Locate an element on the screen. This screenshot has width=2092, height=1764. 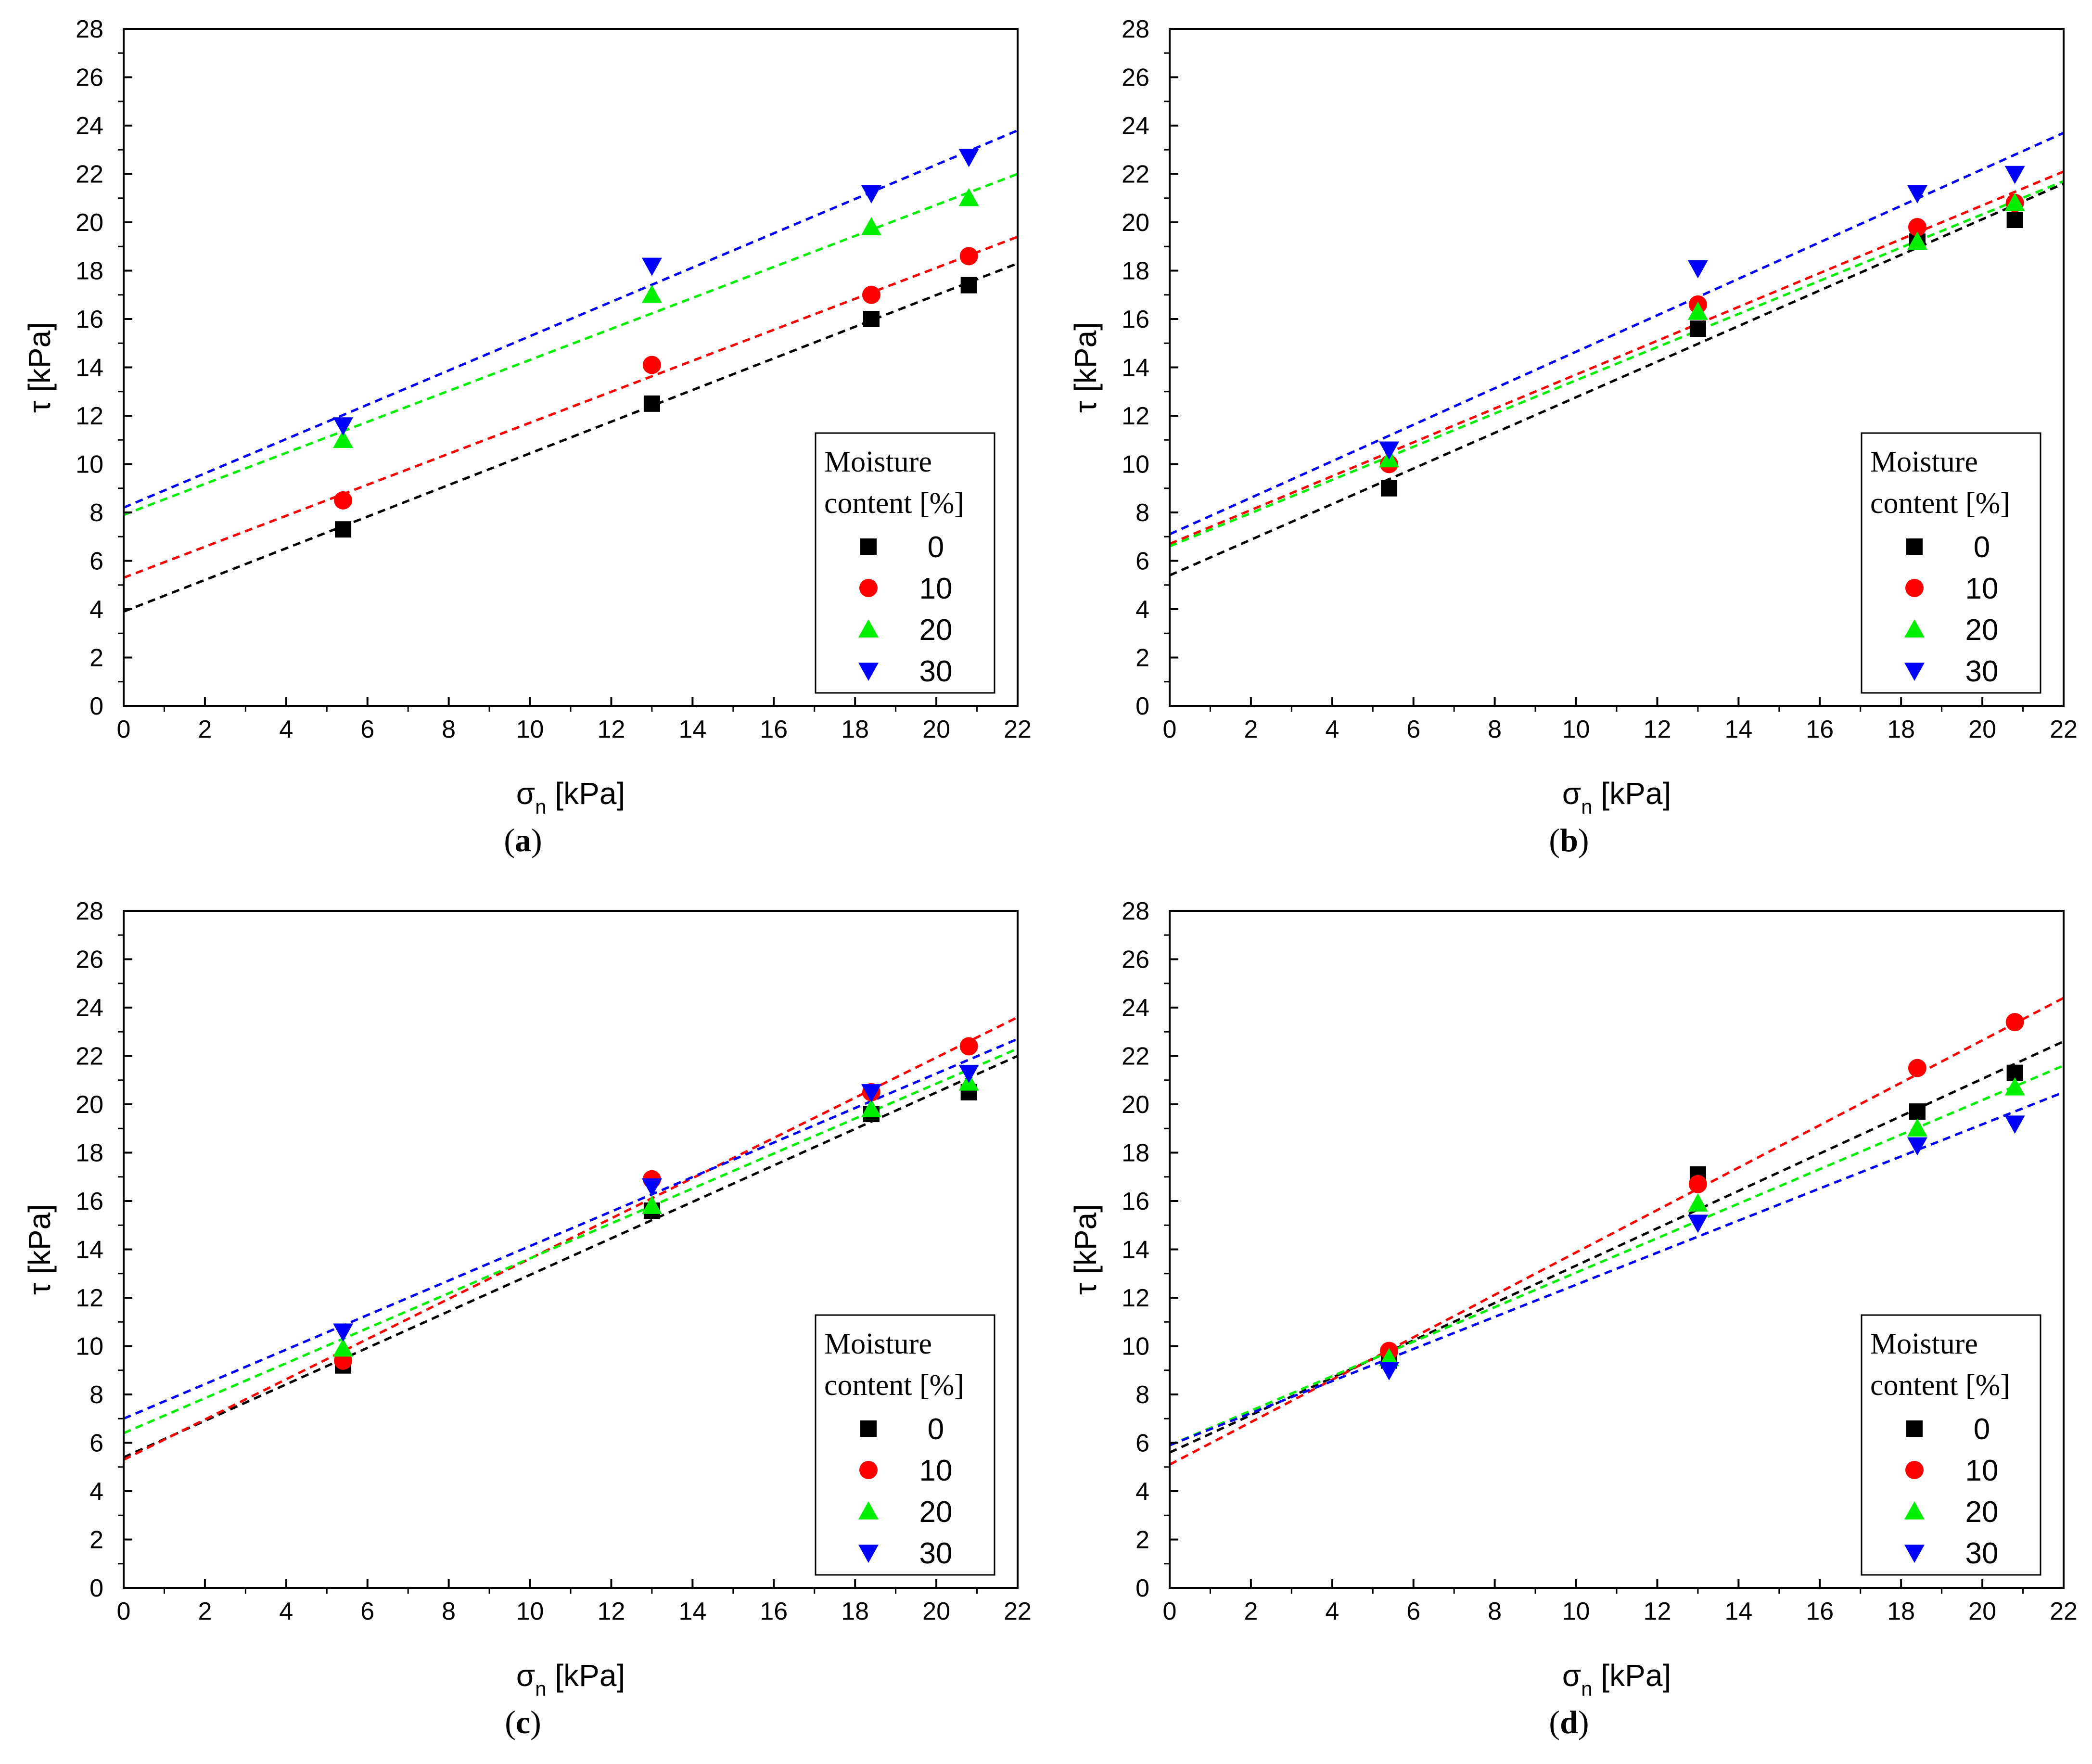
panel-caption-c: (c) is located at coordinates (523, 1722).